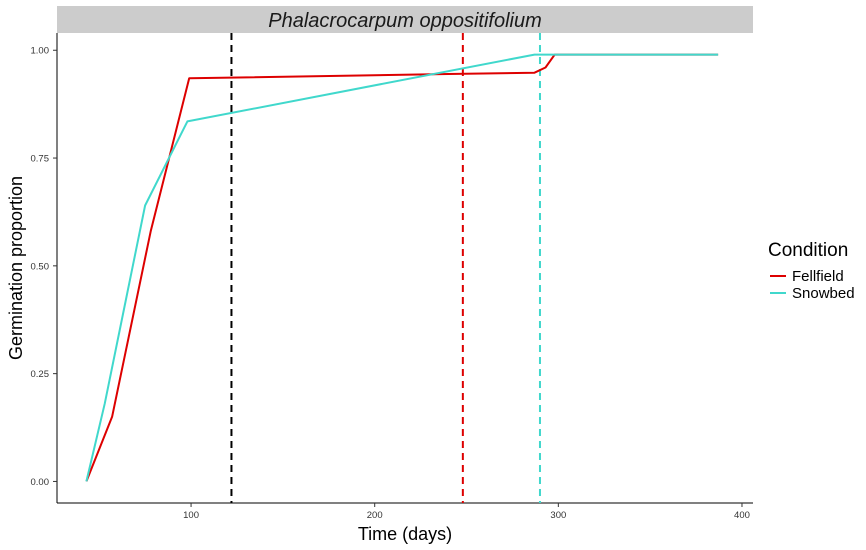 The image size is (866, 550). Describe the element at coordinates (40, 482) in the screenshot. I see `y-tick-label: 0.00` at that location.